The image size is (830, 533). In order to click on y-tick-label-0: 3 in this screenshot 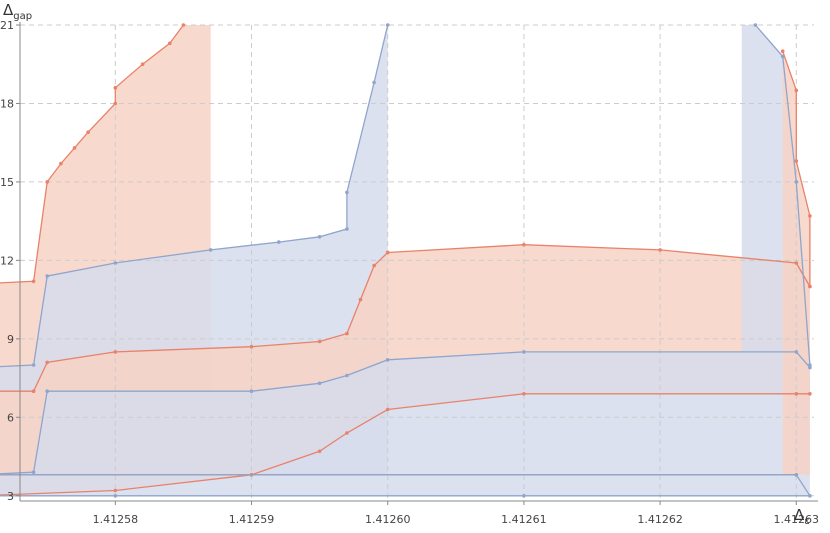, I will do `click(10, 496)`.